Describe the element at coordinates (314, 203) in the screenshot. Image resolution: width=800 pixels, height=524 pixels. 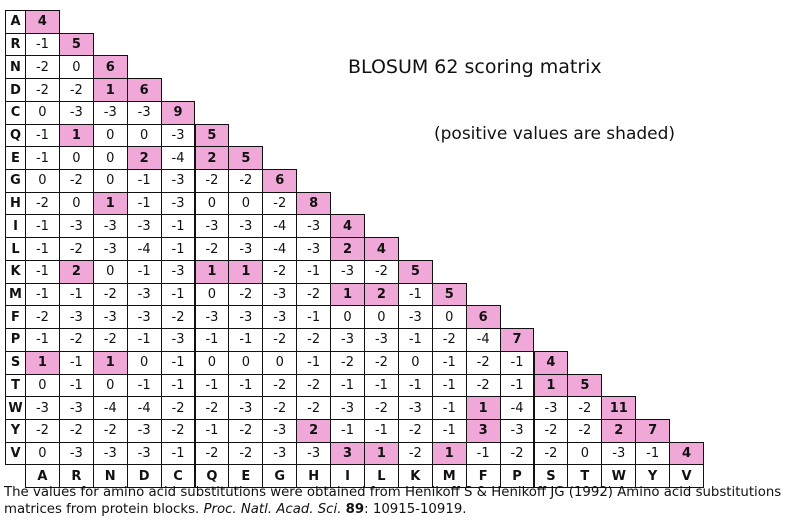
I see `matrix-cell-H-H: 8` at that location.